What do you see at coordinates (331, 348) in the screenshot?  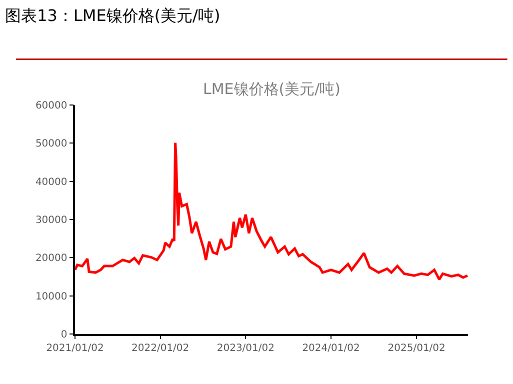 I see `x-tick-label: 2024/01/02` at bounding box center [331, 348].